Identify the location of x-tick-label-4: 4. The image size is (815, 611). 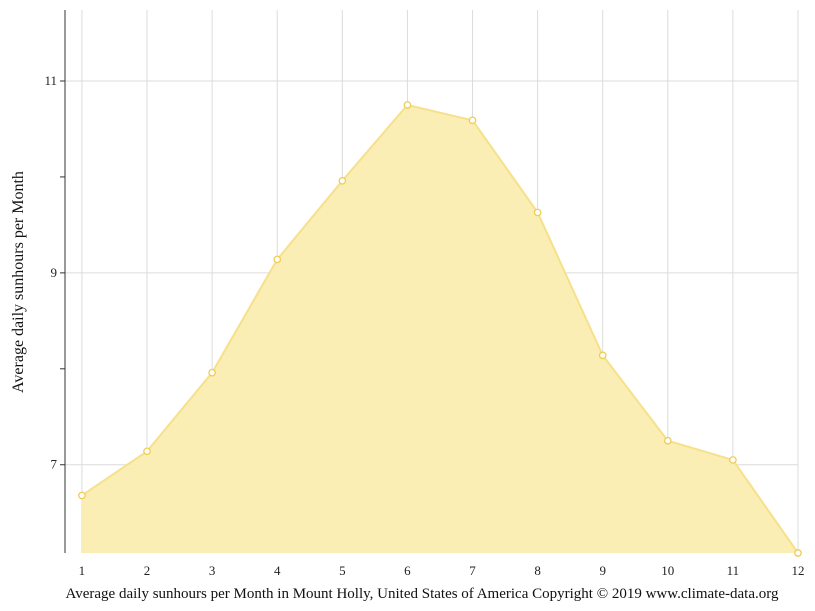
(277, 570).